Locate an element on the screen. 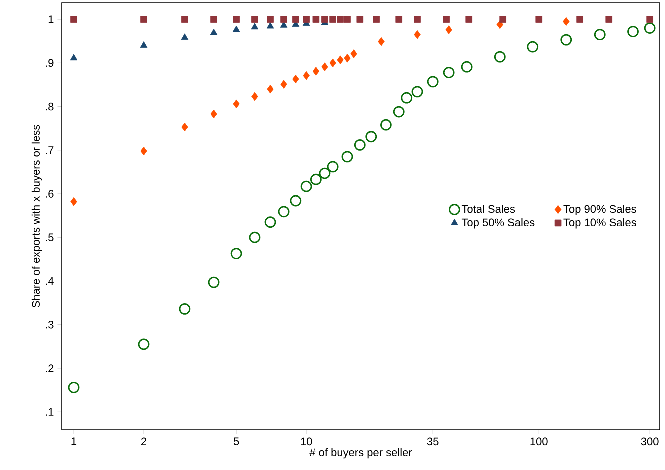 This screenshot has width=665, height=470. y-tick-label: 1 is located at coordinates (51, 20).